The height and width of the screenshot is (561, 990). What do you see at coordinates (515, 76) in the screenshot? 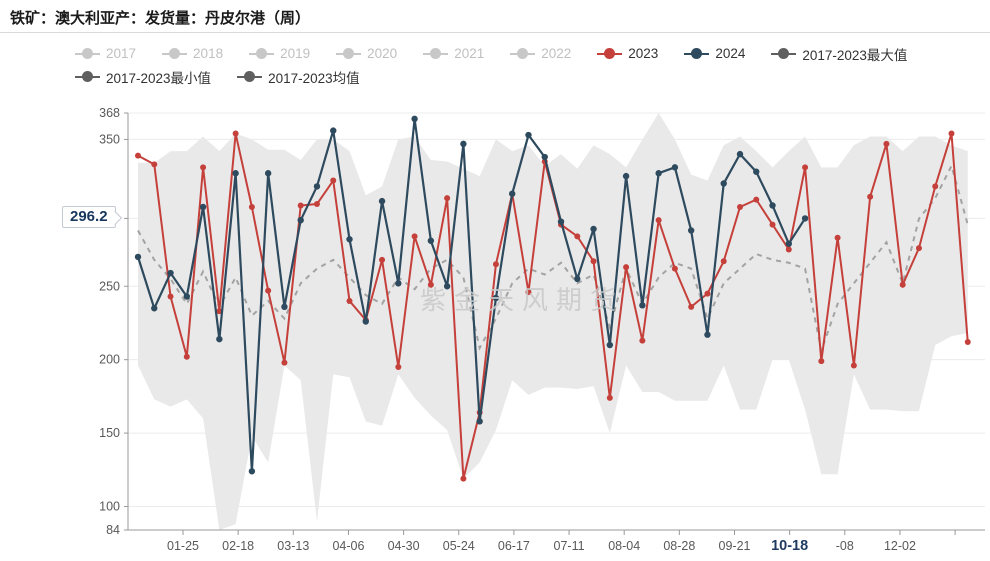
I see `legend-row-2: 2017-2023最小值 2017-2023均值` at bounding box center [515, 76].